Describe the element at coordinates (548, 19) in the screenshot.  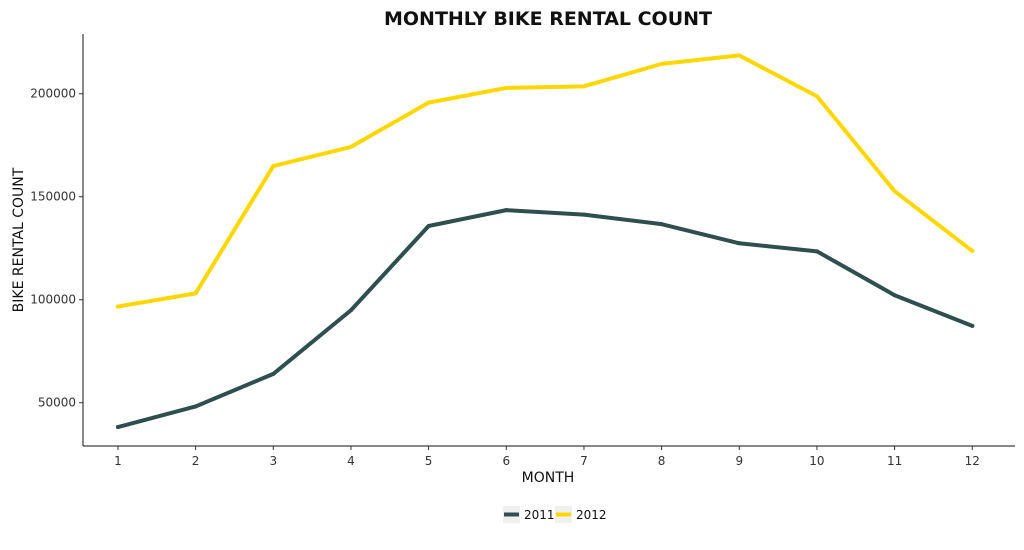
I see `chart-title: MONTHLY BIKE RENTAL COUNT` at that location.